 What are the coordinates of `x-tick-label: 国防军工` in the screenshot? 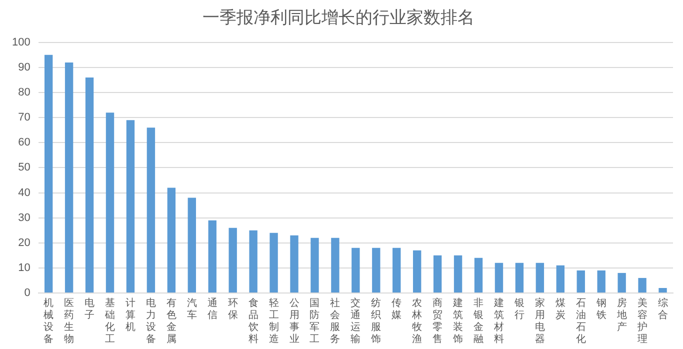 It's located at (315, 321).